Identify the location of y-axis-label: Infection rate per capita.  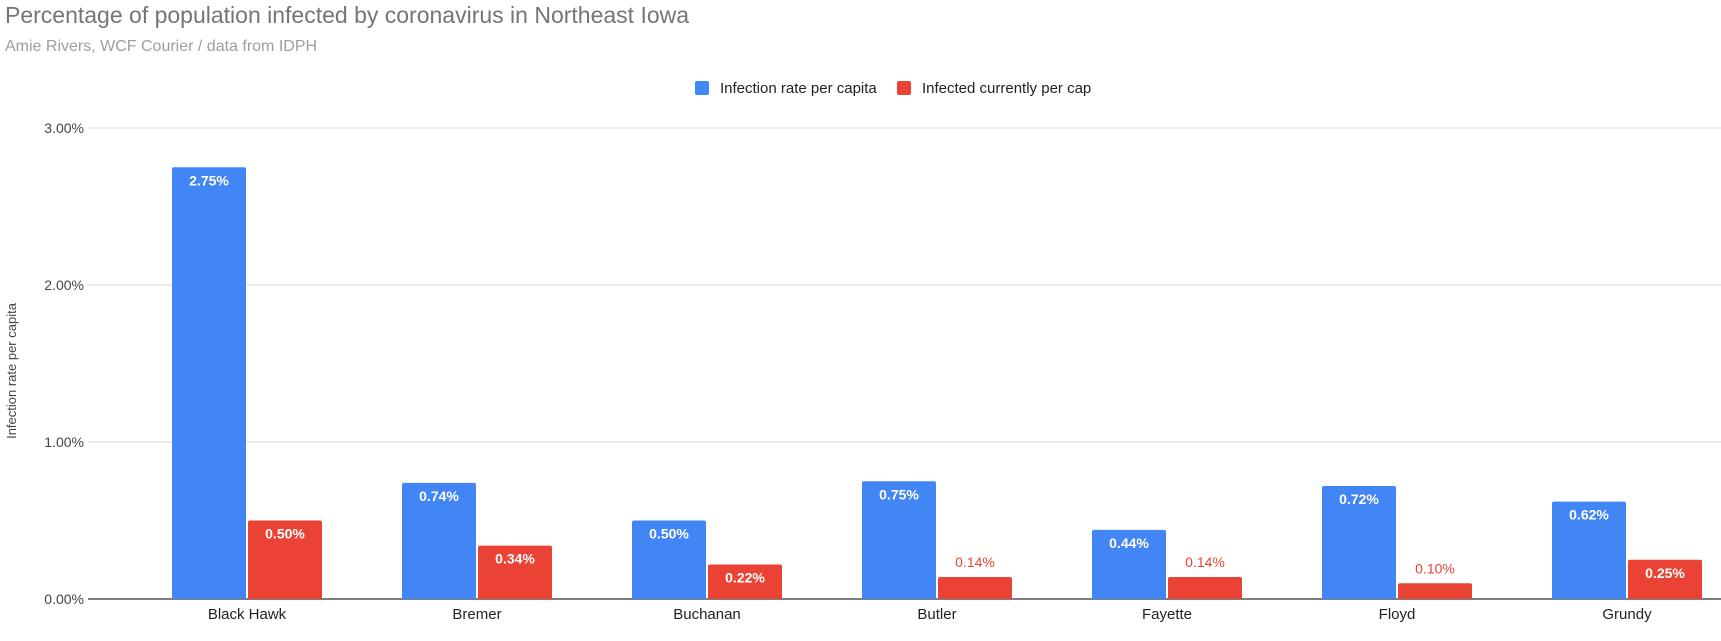
(11, 370).